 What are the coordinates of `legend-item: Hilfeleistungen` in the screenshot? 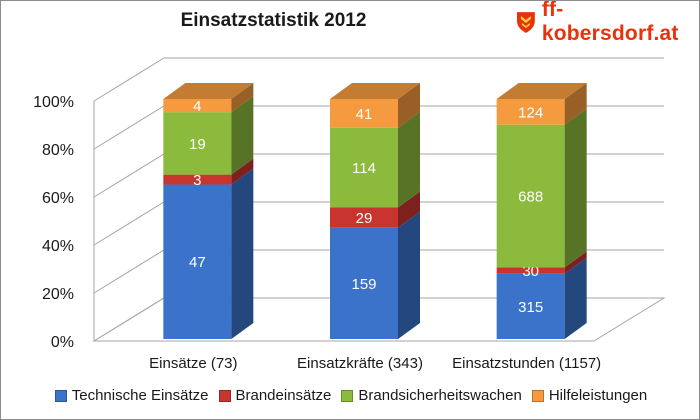 It's located at (589, 395).